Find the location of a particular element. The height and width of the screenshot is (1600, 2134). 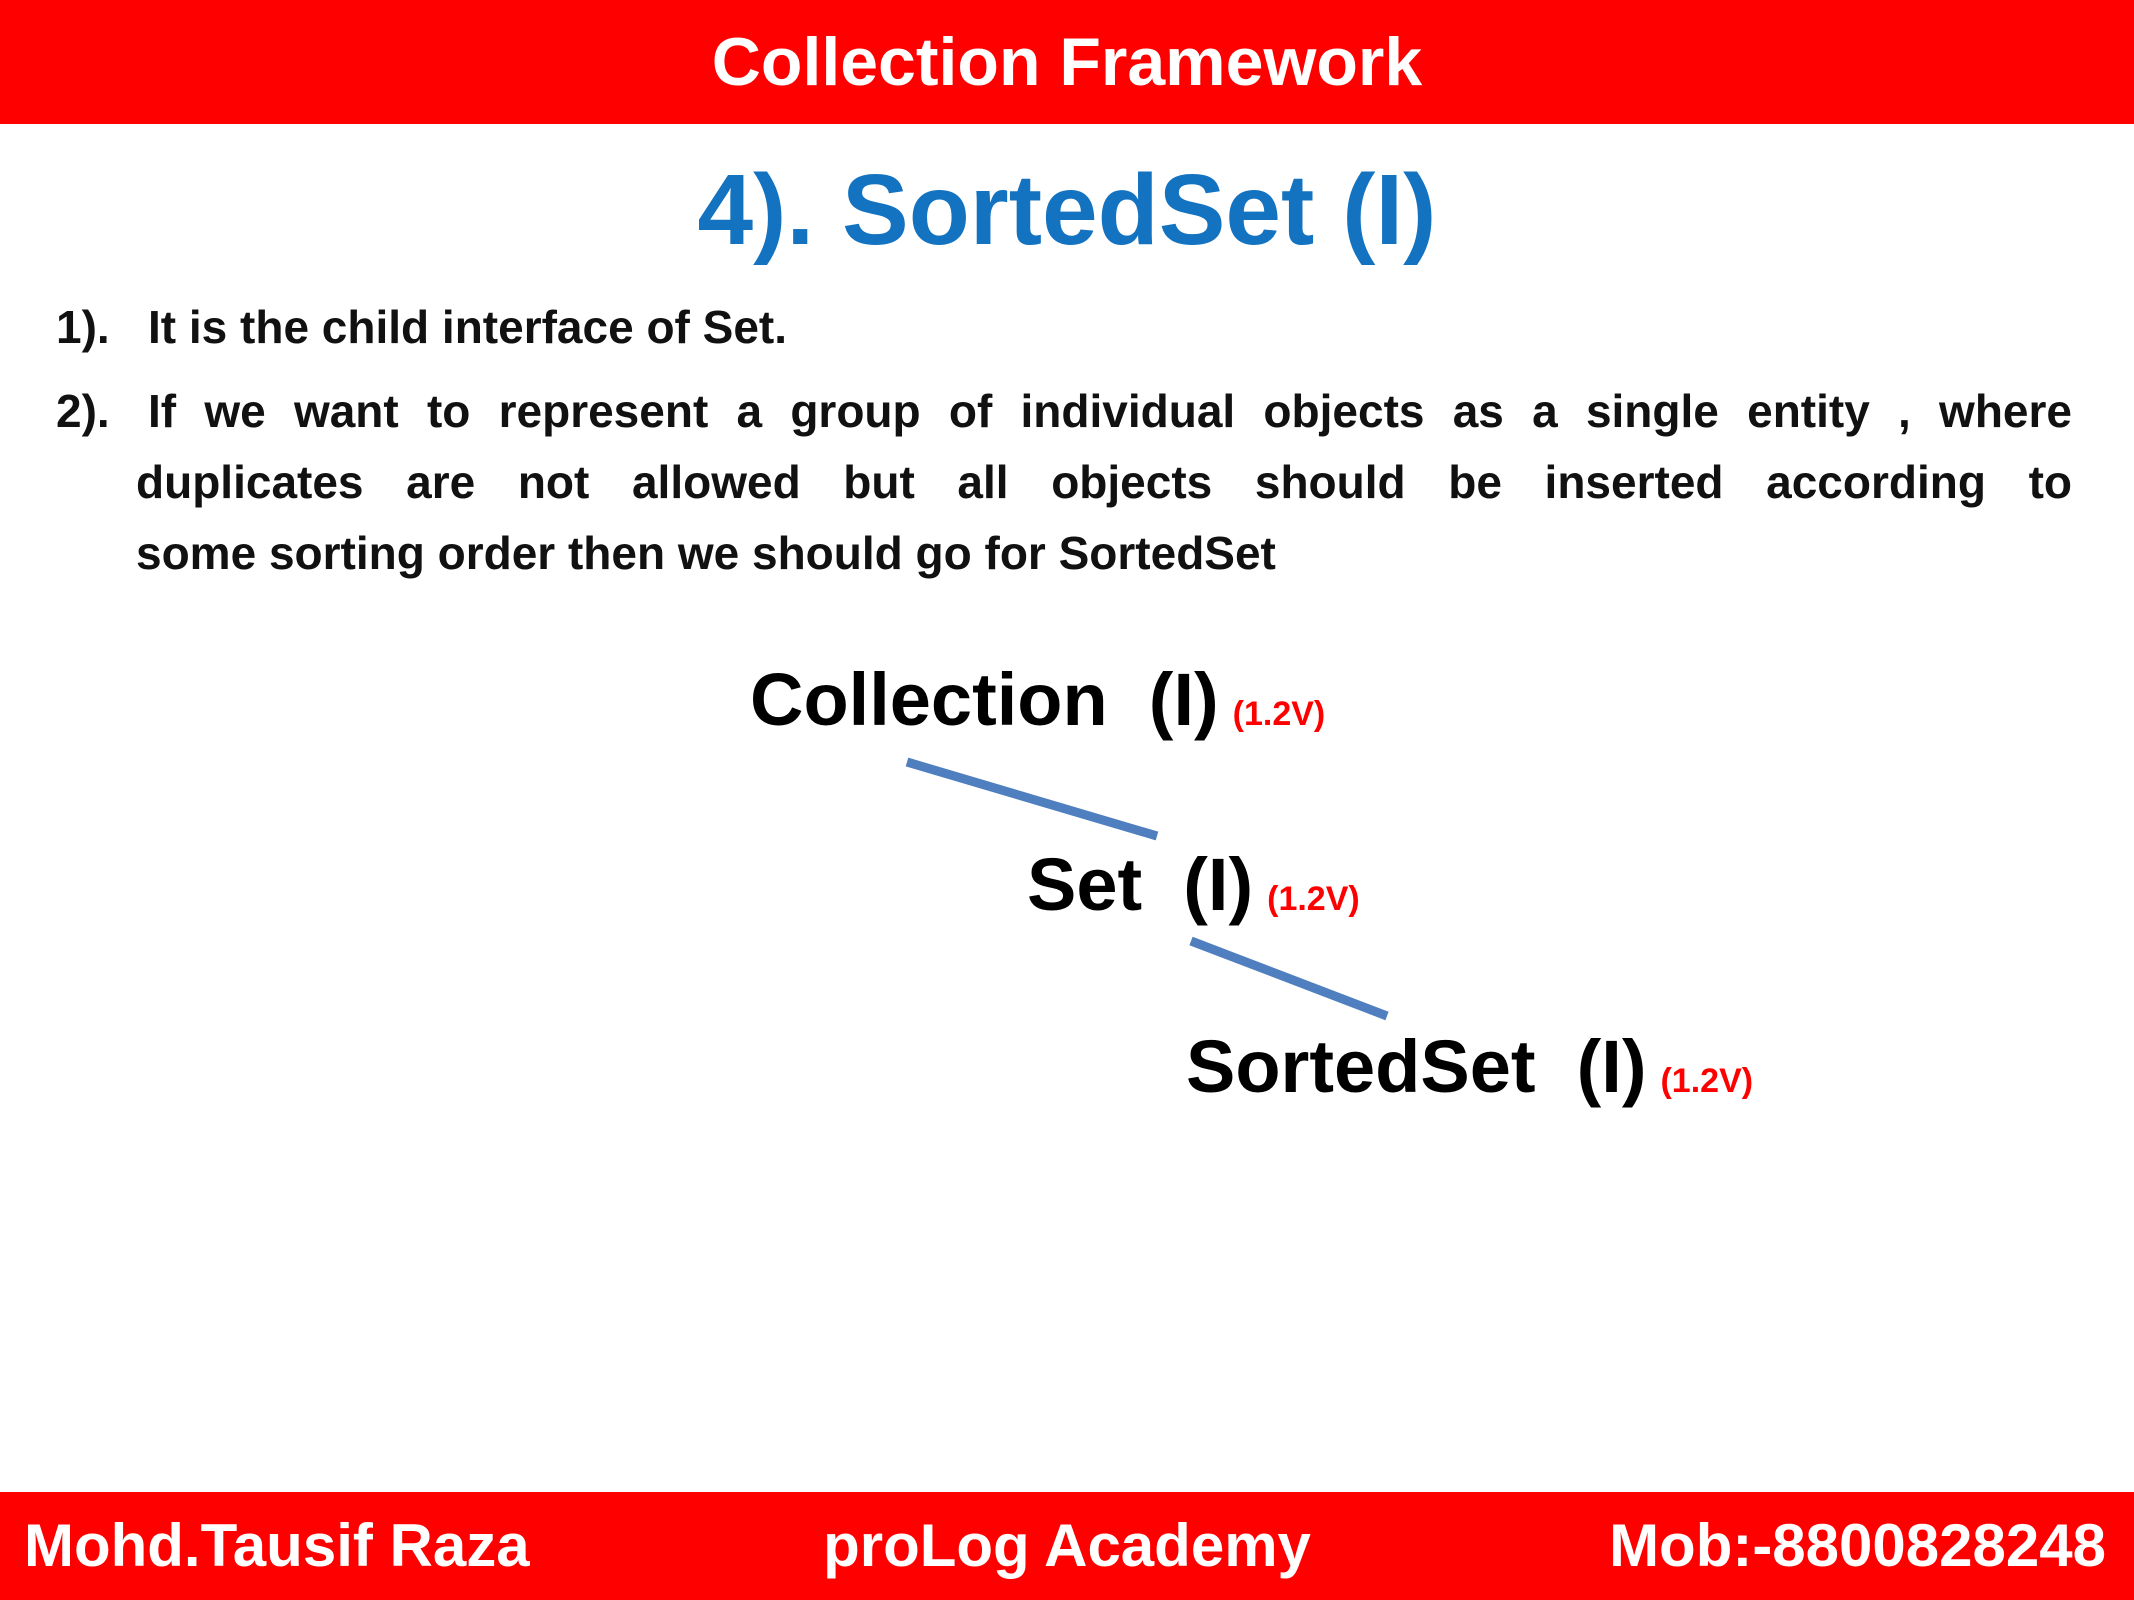

node-sortedset-version: (1.2V) is located at coordinates (1707, 1081).